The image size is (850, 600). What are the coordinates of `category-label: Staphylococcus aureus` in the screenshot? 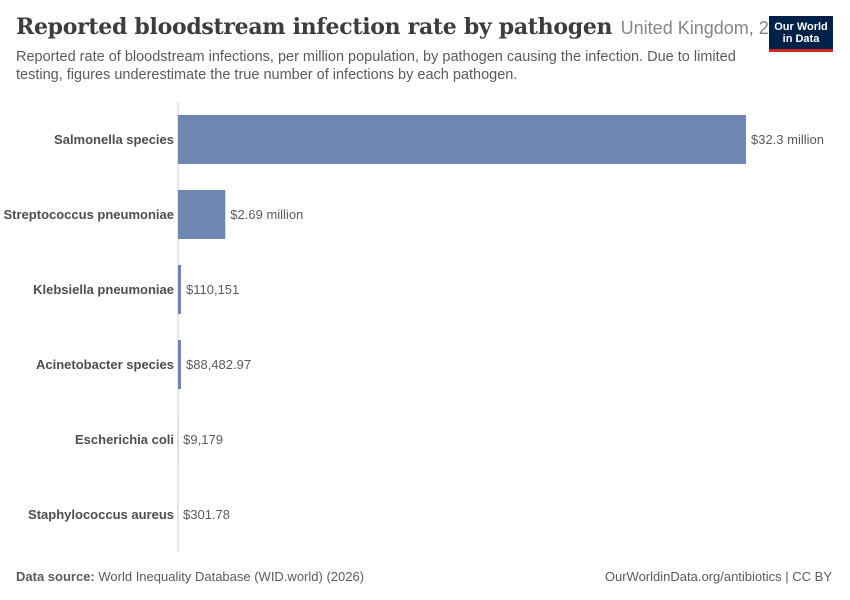 It's located at (101, 514).